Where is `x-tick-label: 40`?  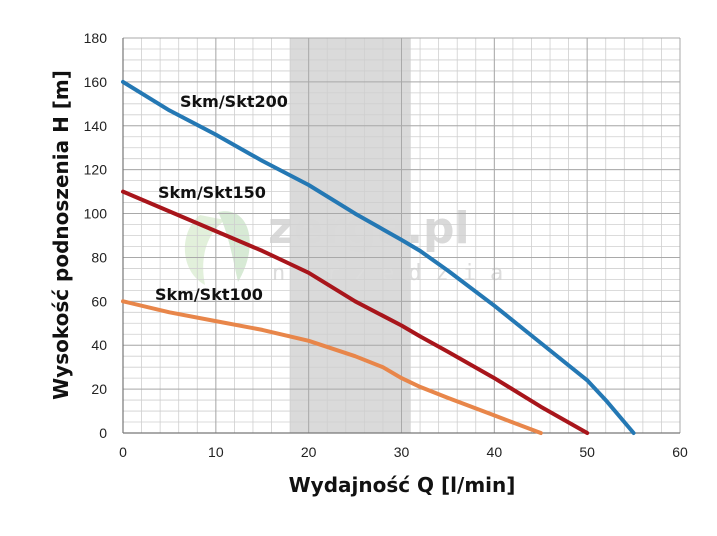
x-tick-label: 40 is located at coordinates (495, 452).